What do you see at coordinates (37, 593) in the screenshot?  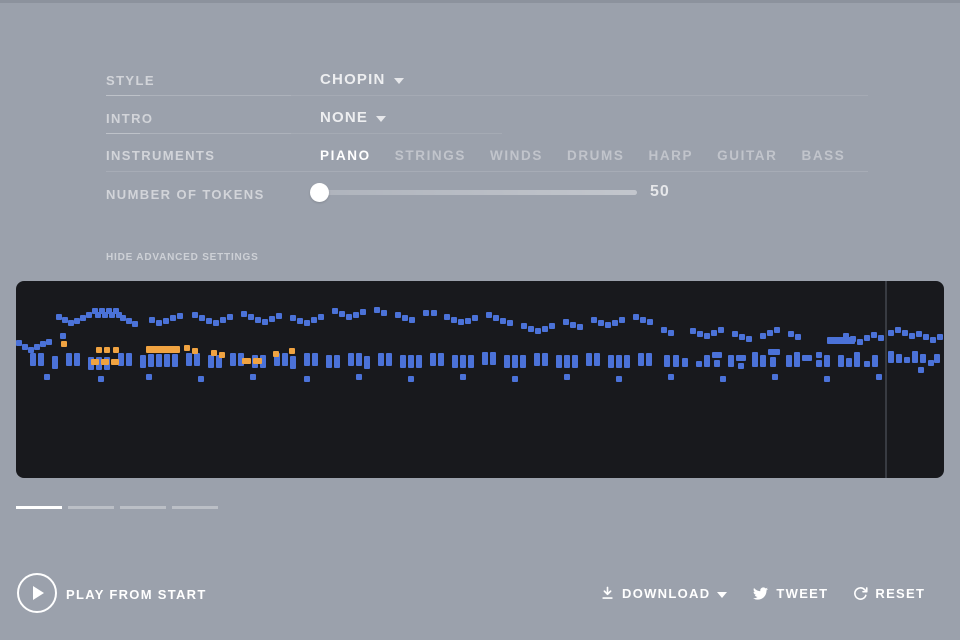 I see `play-button` at bounding box center [37, 593].